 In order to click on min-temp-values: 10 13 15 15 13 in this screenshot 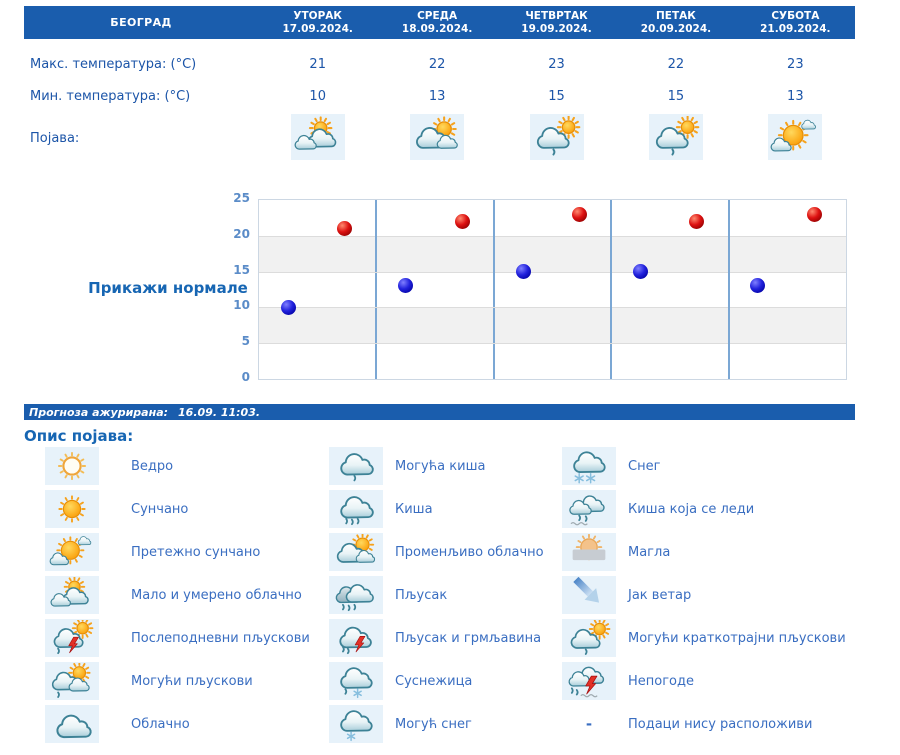, I will do `click(556, 96)`.